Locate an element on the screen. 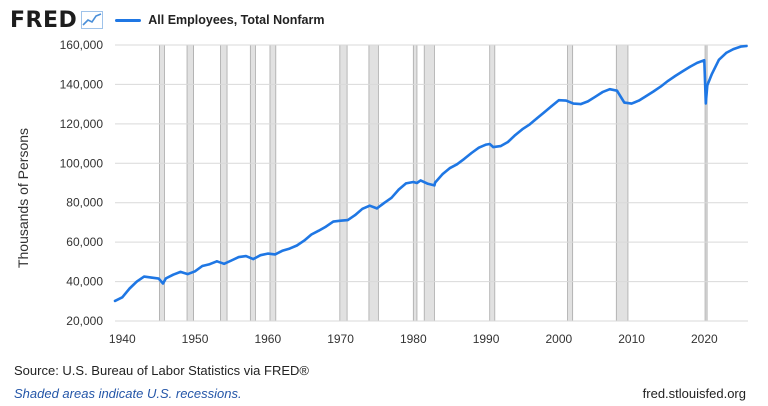  x-tick-label: 1950 is located at coordinates (195, 339).